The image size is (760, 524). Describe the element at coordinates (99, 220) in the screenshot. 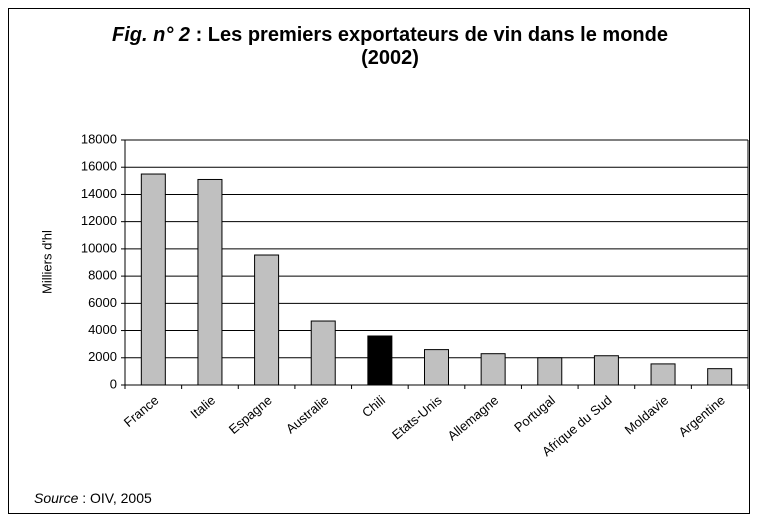

I see `y-tick-label: 12000` at that location.